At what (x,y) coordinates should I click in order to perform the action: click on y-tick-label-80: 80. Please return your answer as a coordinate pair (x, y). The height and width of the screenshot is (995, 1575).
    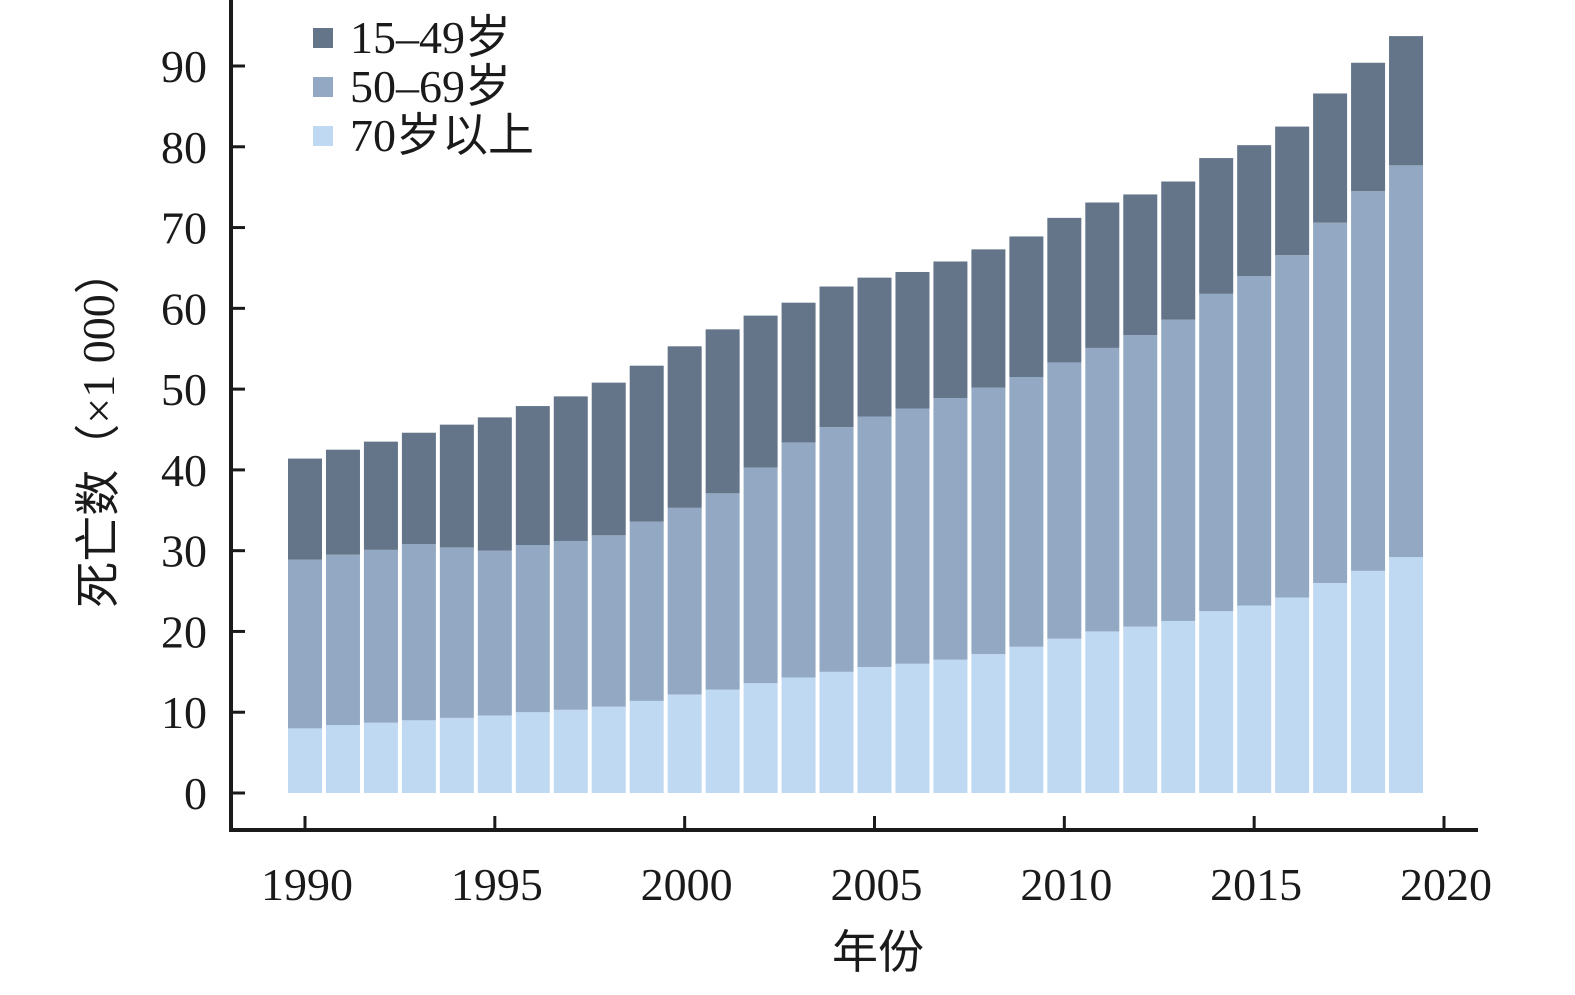
    Looking at the image, I should click on (184, 147).